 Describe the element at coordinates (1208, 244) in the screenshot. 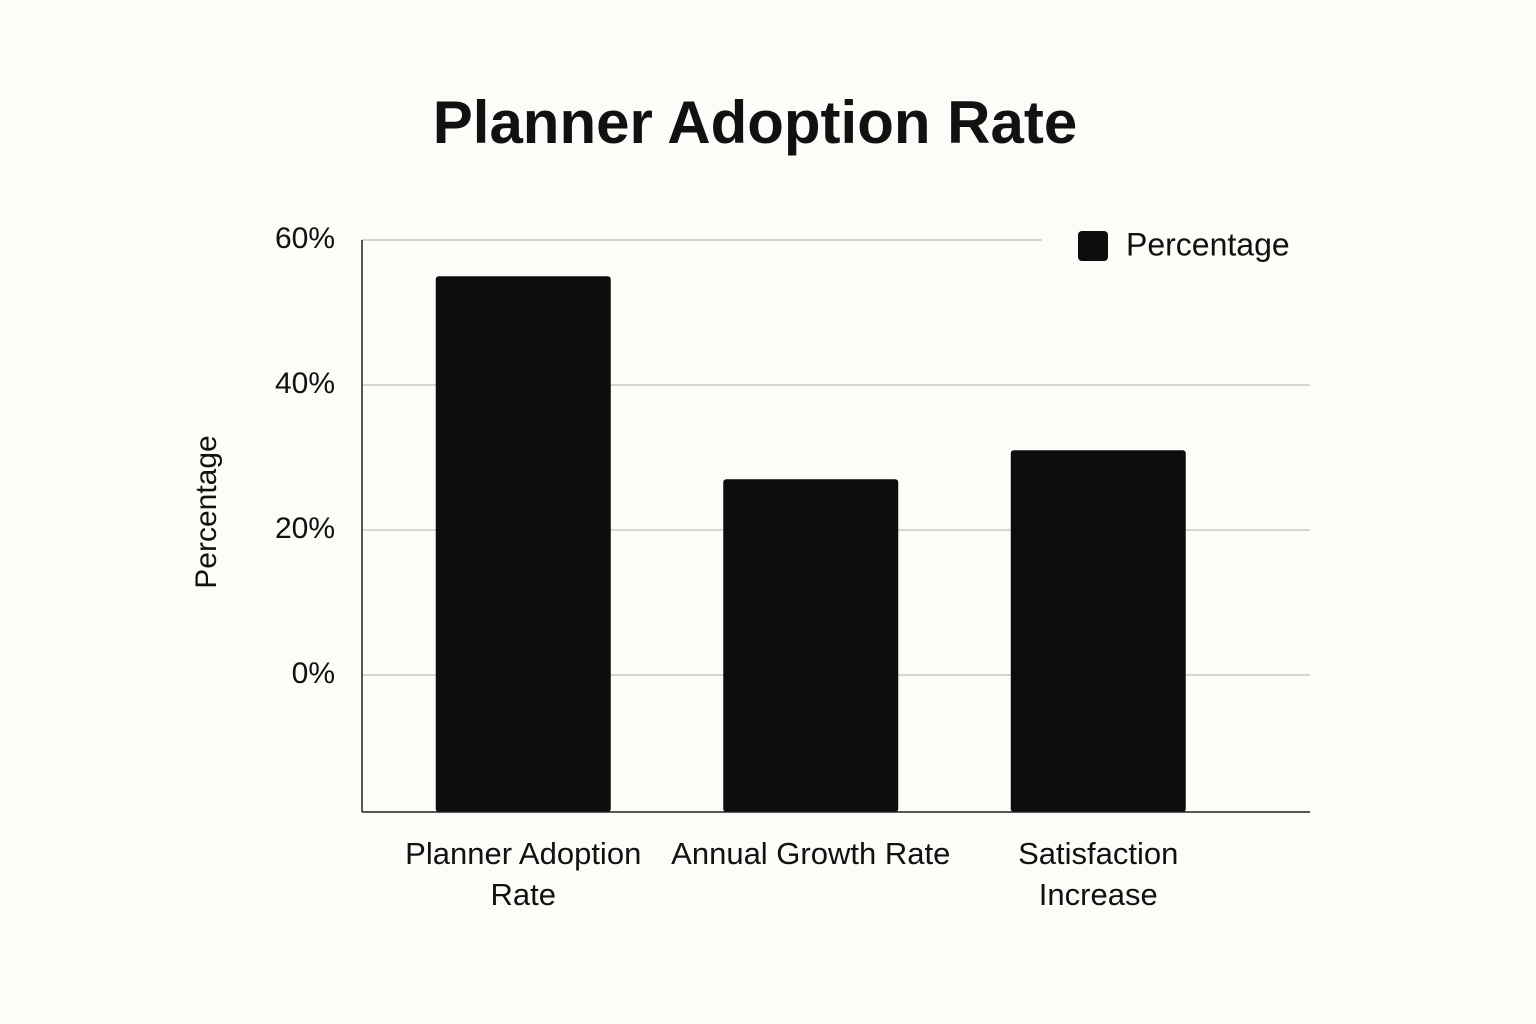

I see `legend-label: Percentage` at that location.